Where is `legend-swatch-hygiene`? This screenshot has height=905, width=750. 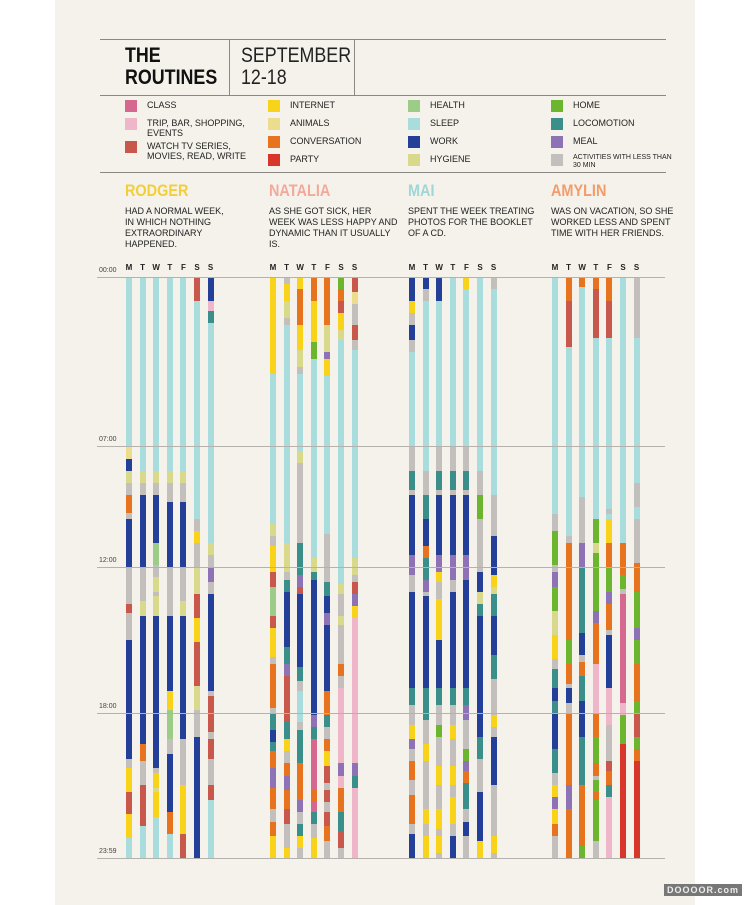 legend-swatch-hygiene is located at coordinates (414, 160).